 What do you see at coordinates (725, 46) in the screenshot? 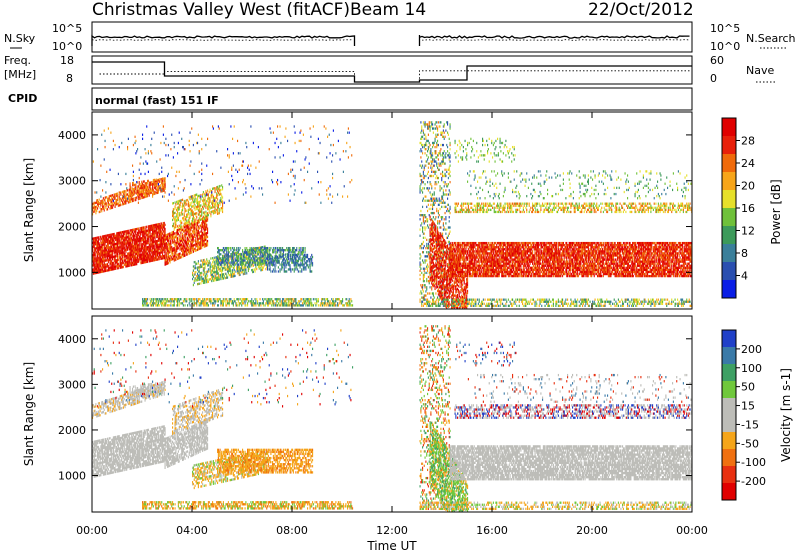
I see `nsky-right-tick-bottom: 10^0` at bounding box center [725, 46].